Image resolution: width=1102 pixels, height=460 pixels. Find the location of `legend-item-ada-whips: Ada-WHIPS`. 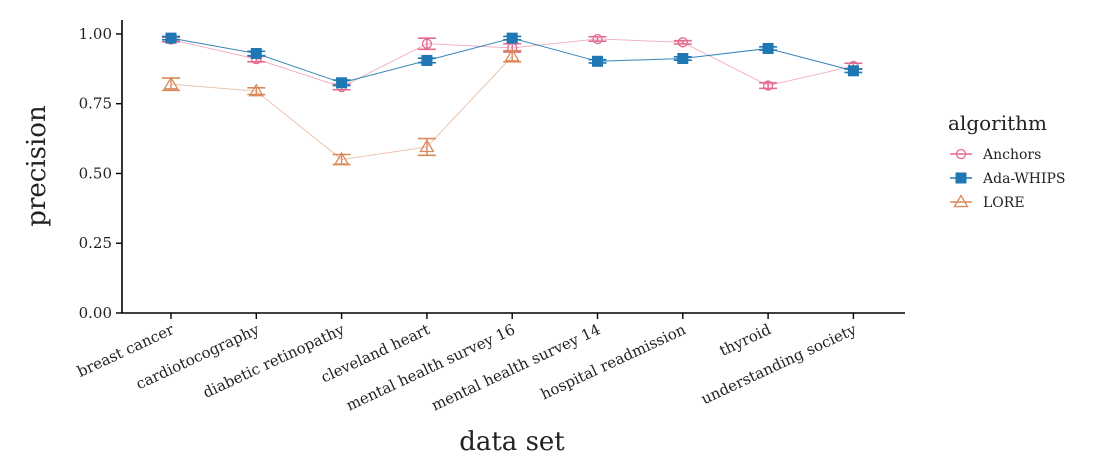

legend-item-ada-whips: Ada-WHIPS is located at coordinates (1008, 179).